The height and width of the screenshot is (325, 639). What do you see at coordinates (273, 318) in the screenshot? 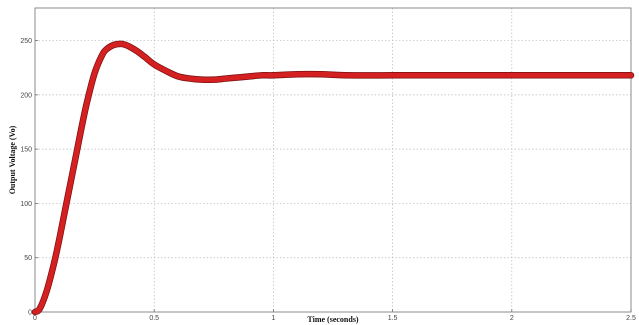
I see `x-tick-label: 1` at bounding box center [273, 318].